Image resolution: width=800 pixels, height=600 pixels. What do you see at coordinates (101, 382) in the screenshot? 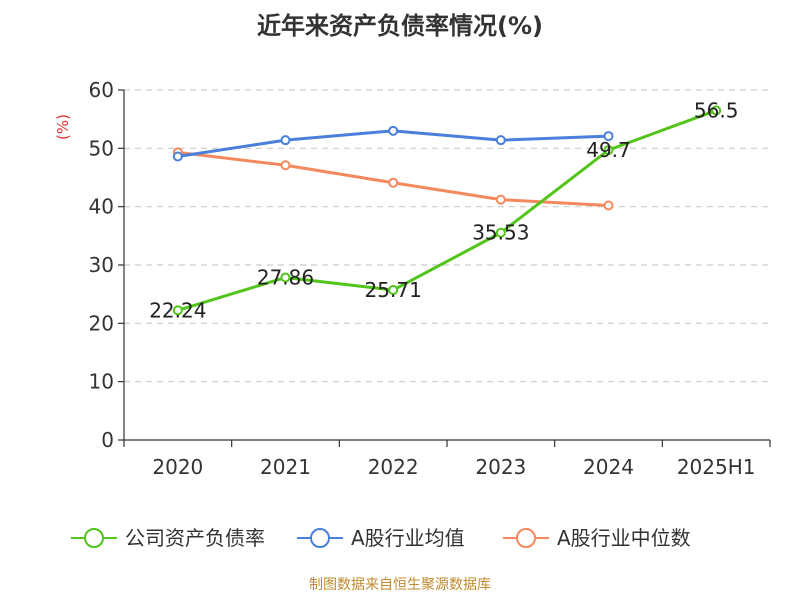
I see `y-tick-label: 10` at bounding box center [101, 382].